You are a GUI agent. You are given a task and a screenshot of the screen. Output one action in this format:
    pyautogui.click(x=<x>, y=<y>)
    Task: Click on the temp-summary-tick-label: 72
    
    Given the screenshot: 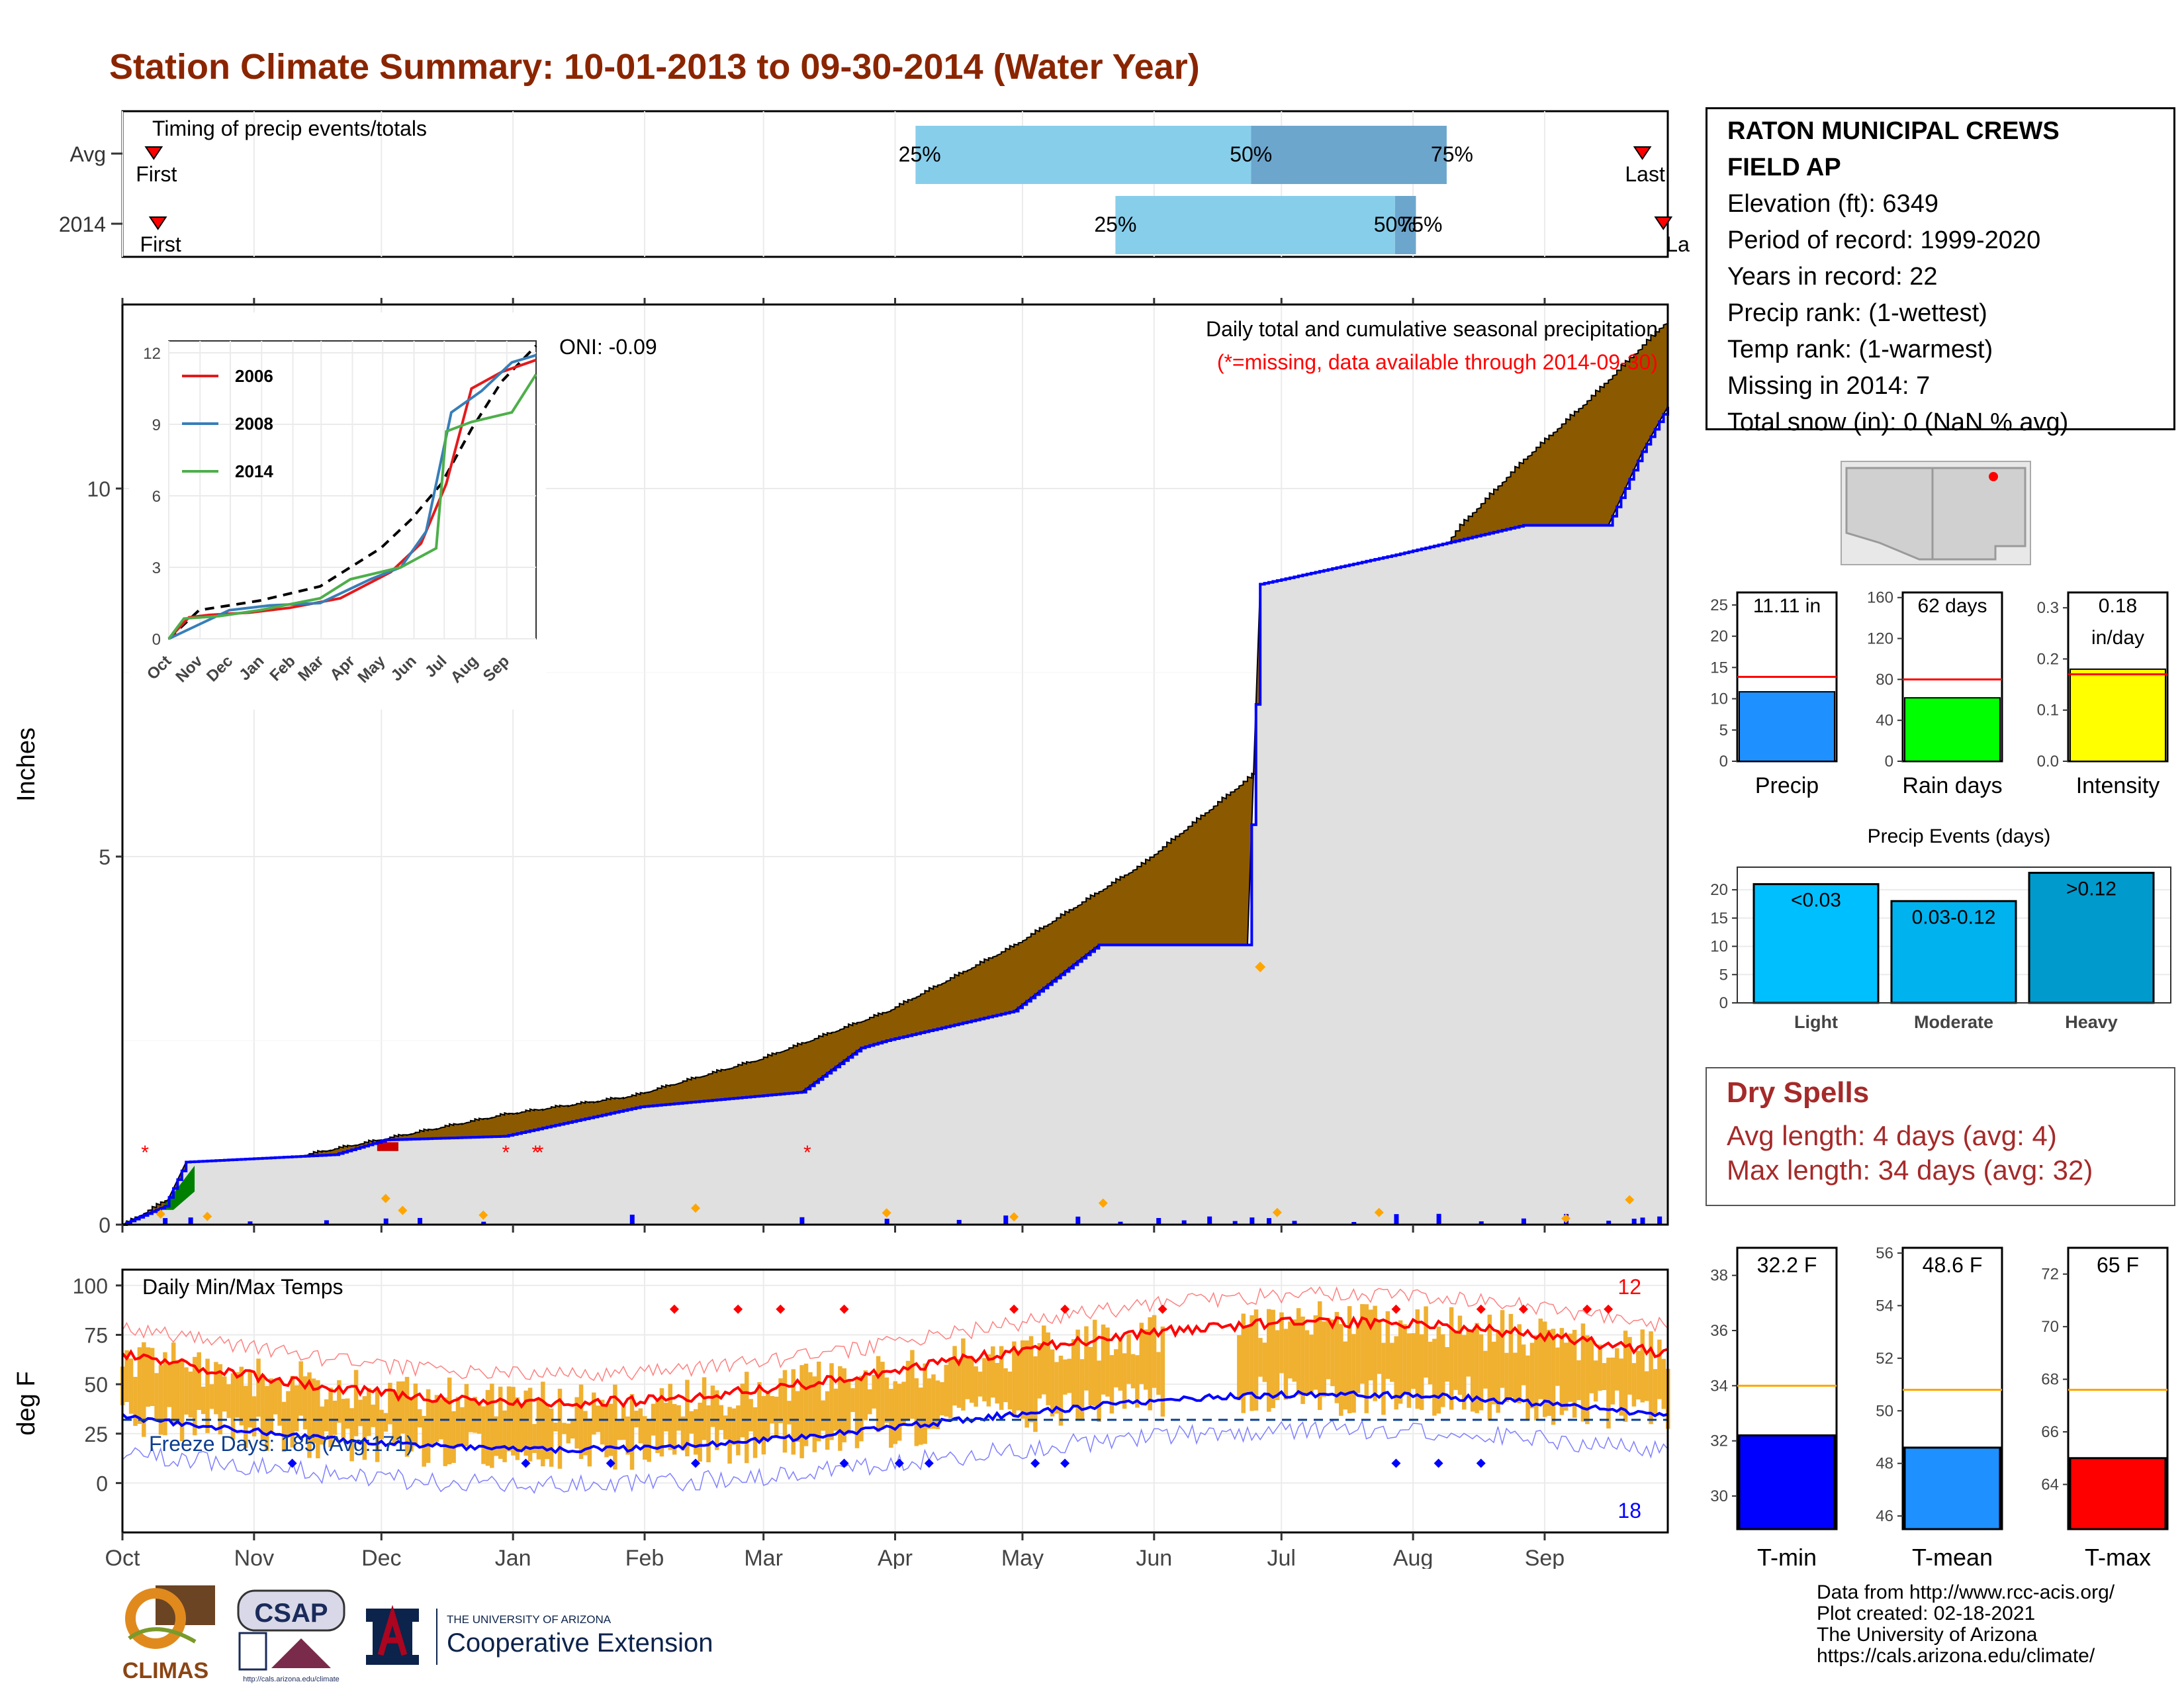 What is the action you would take?
    pyautogui.click(x=2050, y=1275)
    